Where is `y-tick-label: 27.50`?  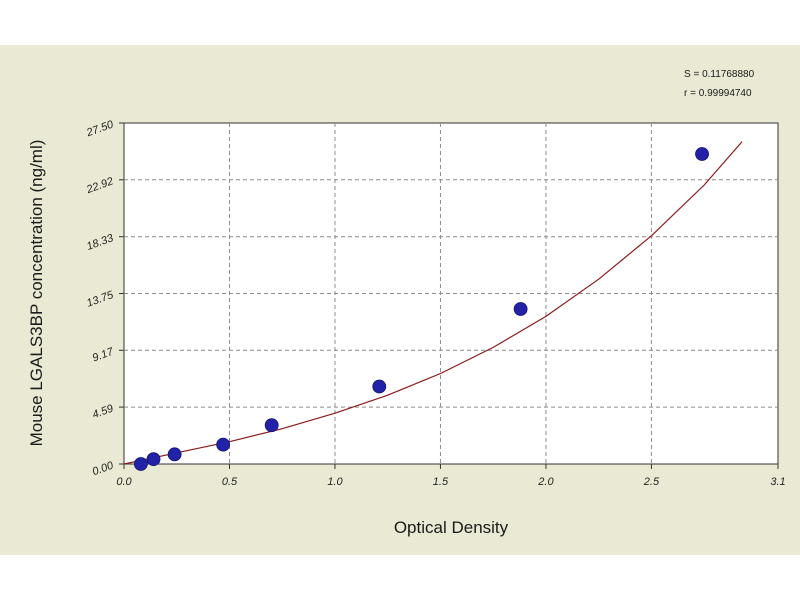 y-tick-label: 27.50 is located at coordinates (100, 128).